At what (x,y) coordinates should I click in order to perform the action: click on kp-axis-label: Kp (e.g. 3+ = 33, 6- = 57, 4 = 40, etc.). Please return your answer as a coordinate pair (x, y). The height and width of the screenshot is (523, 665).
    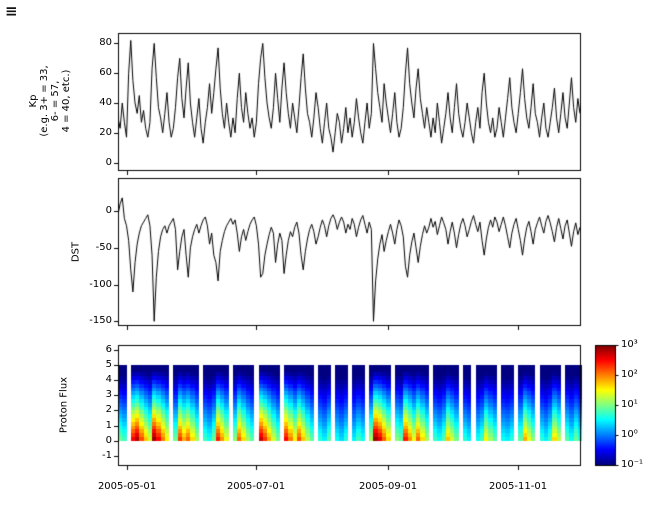
    Looking at the image, I should click on (50, 100).